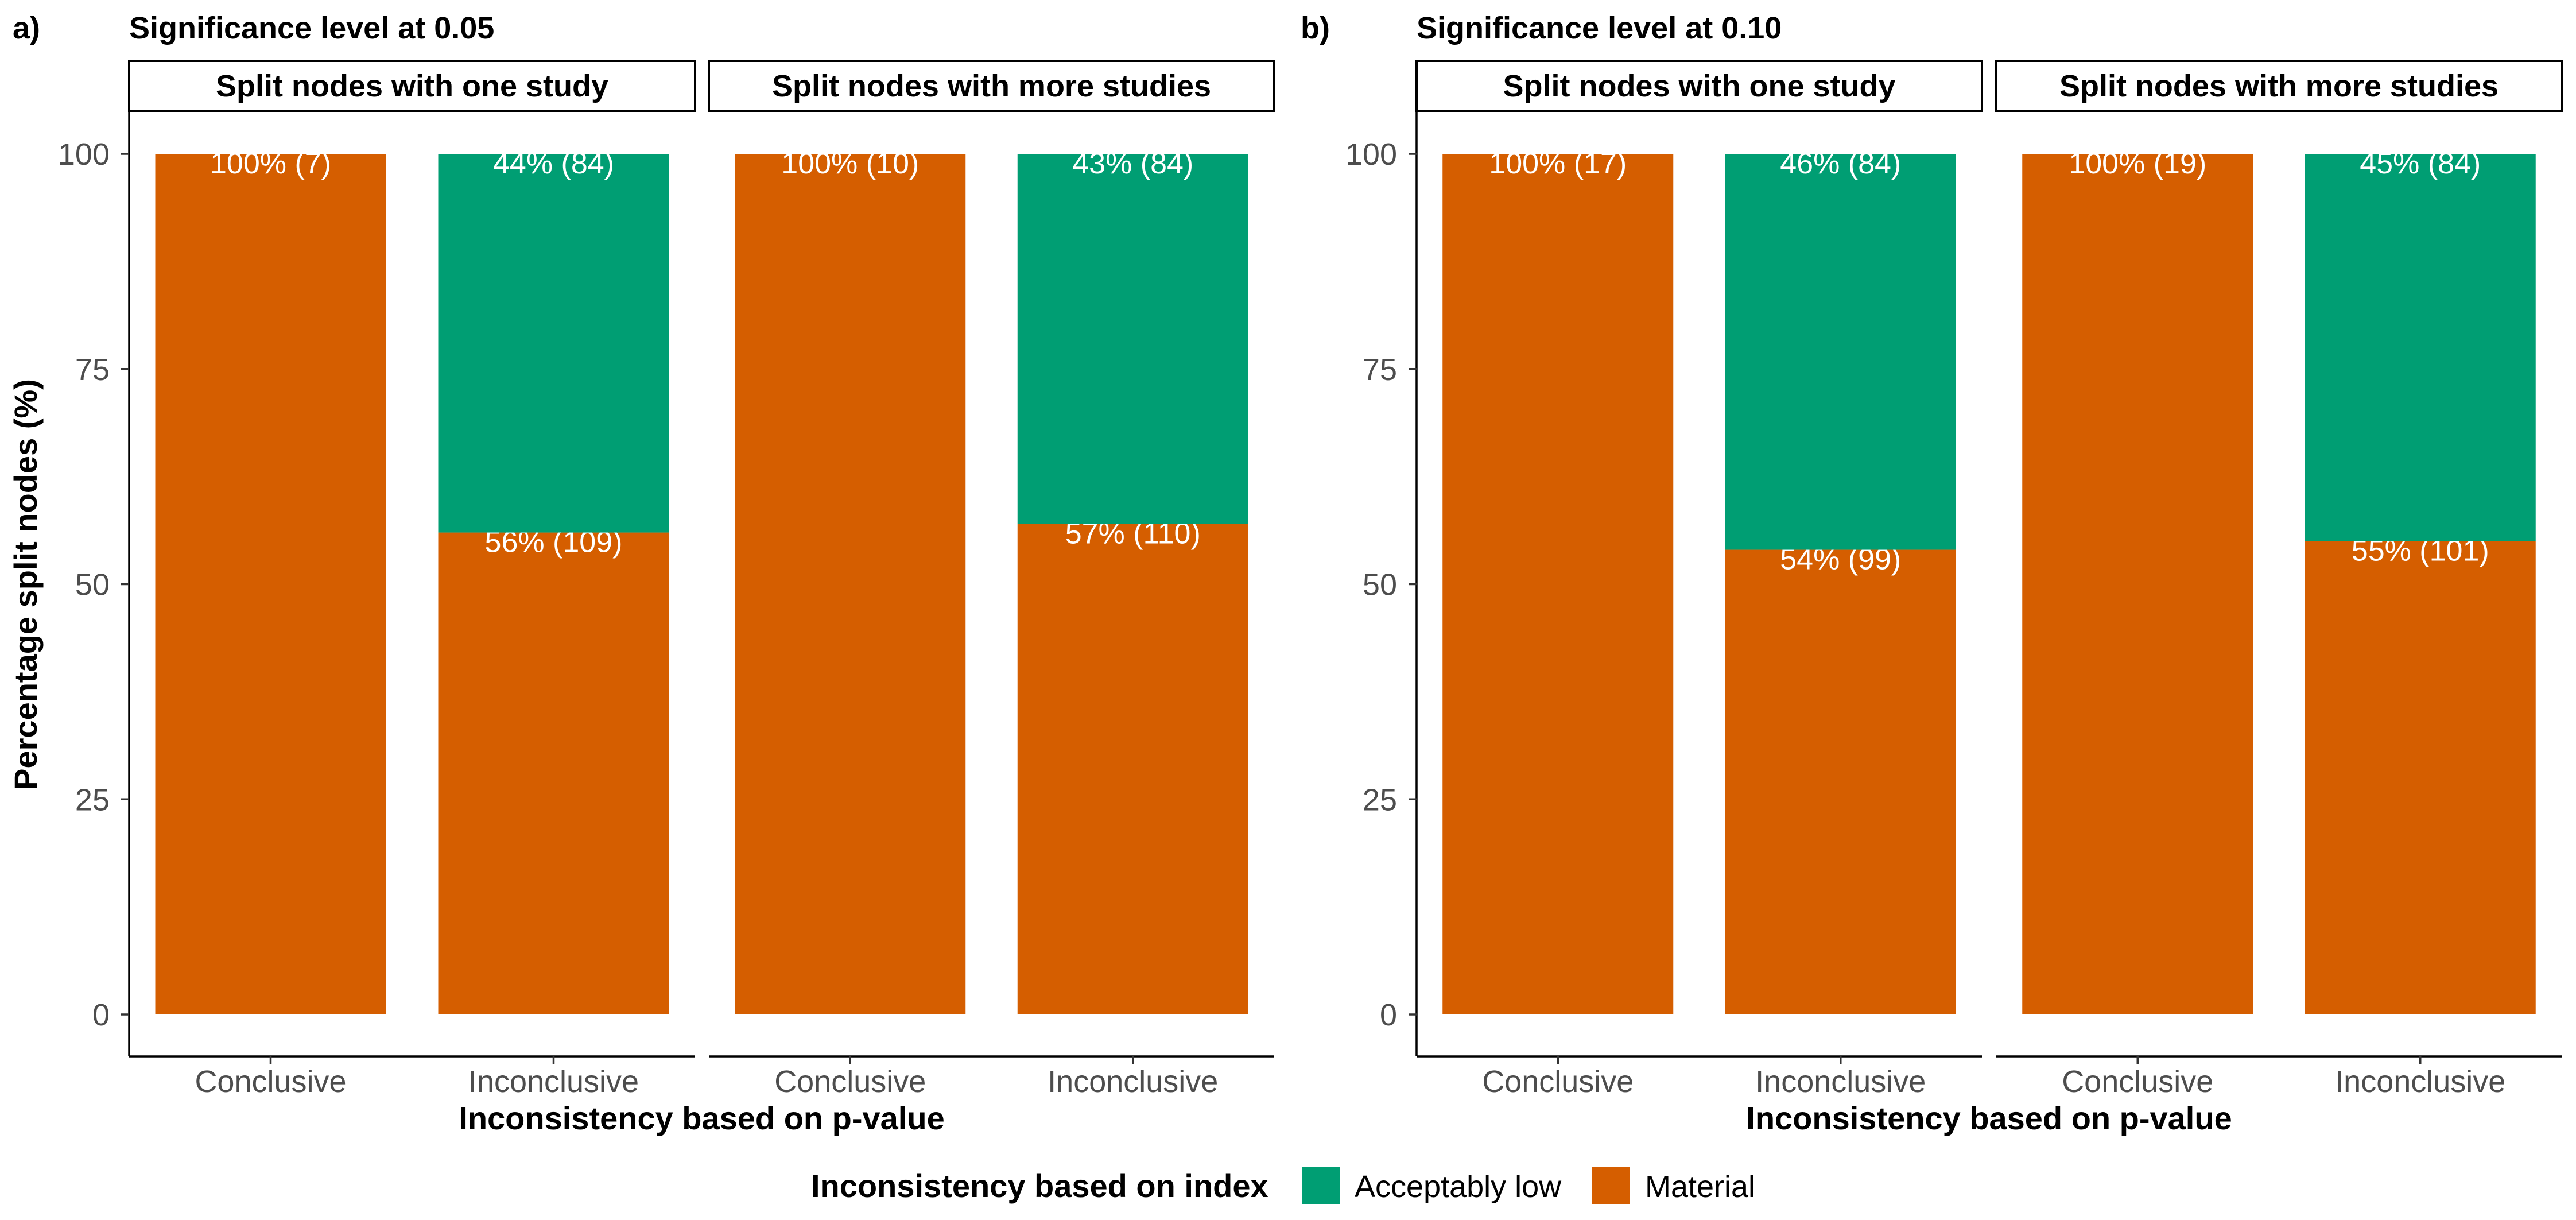 The height and width of the screenshot is (1220, 2576). I want to click on y-axis-title: Percentage split nodes (%), so click(25, 584).